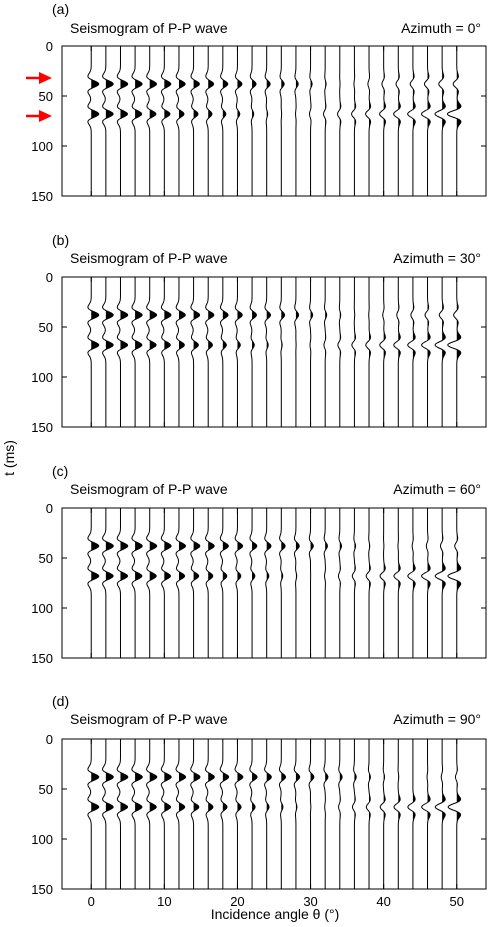 This screenshot has height=927, width=500. I want to click on y-tick-label-d-100: 100, so click(42, 839).